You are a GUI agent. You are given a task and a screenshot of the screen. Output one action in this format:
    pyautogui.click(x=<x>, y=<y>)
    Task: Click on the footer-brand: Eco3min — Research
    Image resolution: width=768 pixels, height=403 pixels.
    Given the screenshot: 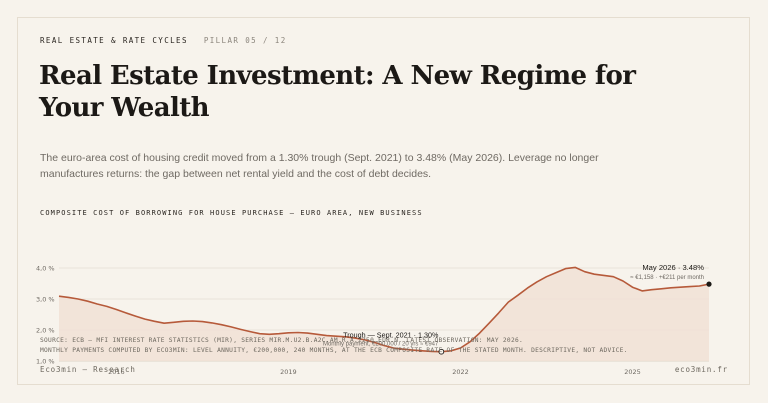 What is the action you would take?
    pyautogui.click(x=88, y=369)
    